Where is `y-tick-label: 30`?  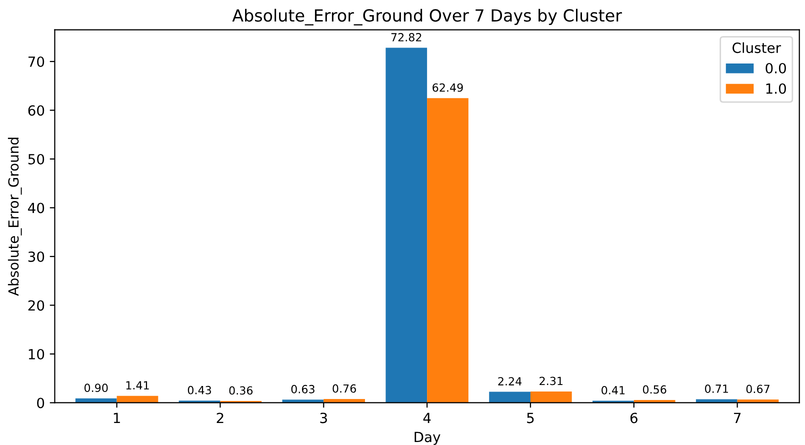
y-tick-label: 30 is located at coordinates (36, 256).